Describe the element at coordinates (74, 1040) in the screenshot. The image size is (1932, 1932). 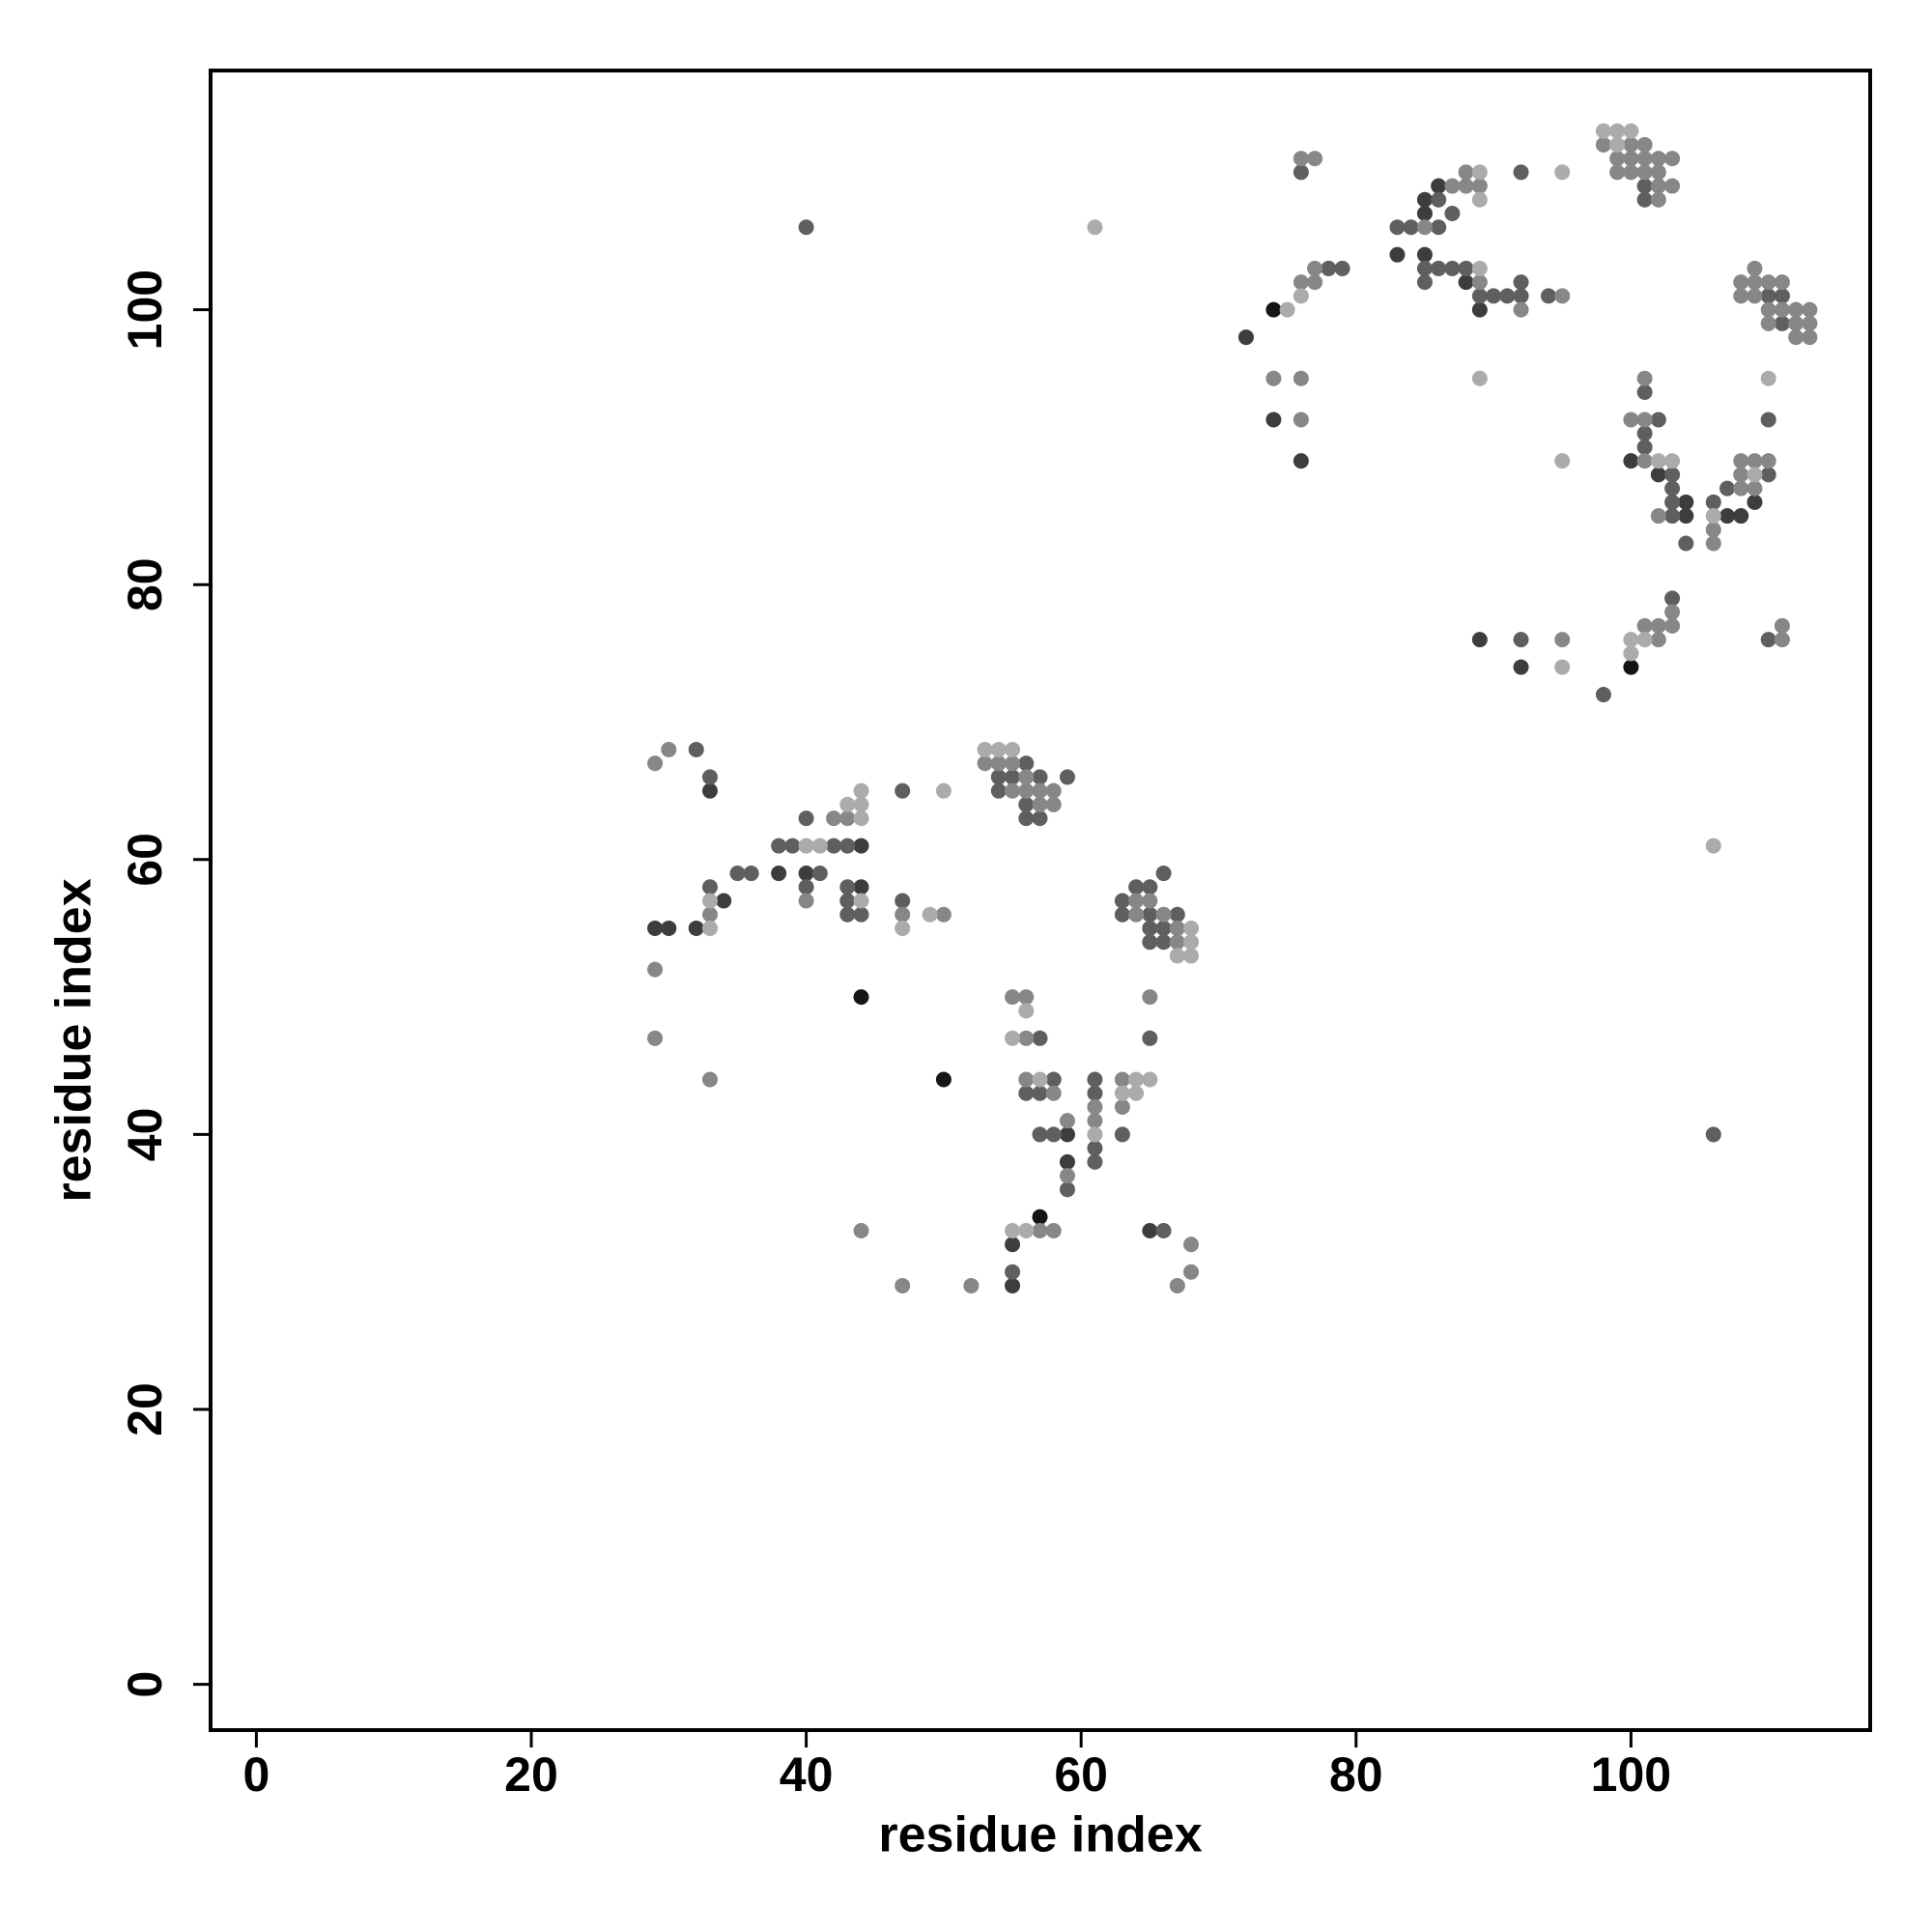
I see `y-axis-label: residue index` at that location.